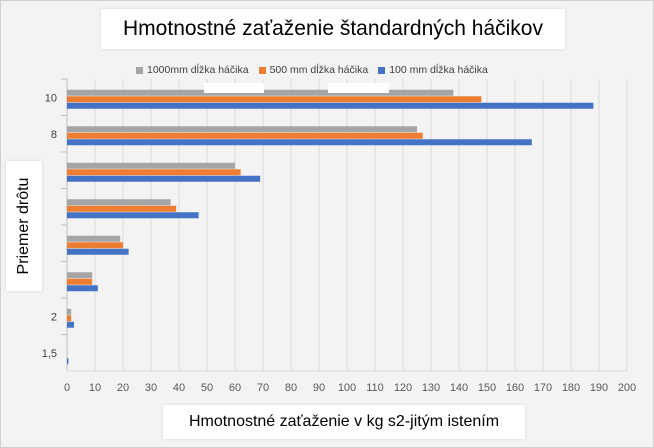 The height and width of the screenshot is (448, 654). I want to click on legend-item: 100 mm dĺžka háčika, so click(433, 70).